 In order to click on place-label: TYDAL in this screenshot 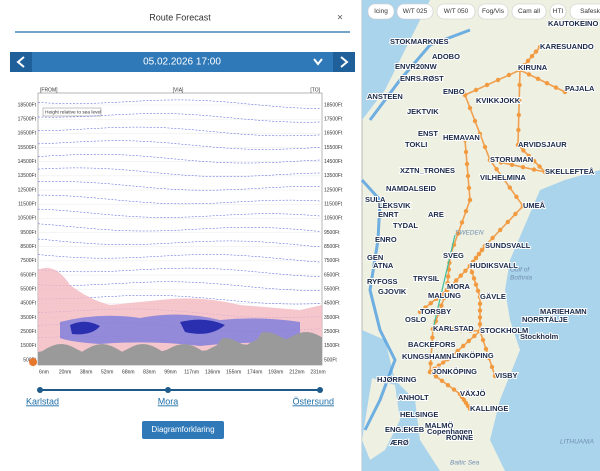, I will do `click(405, 225)`.